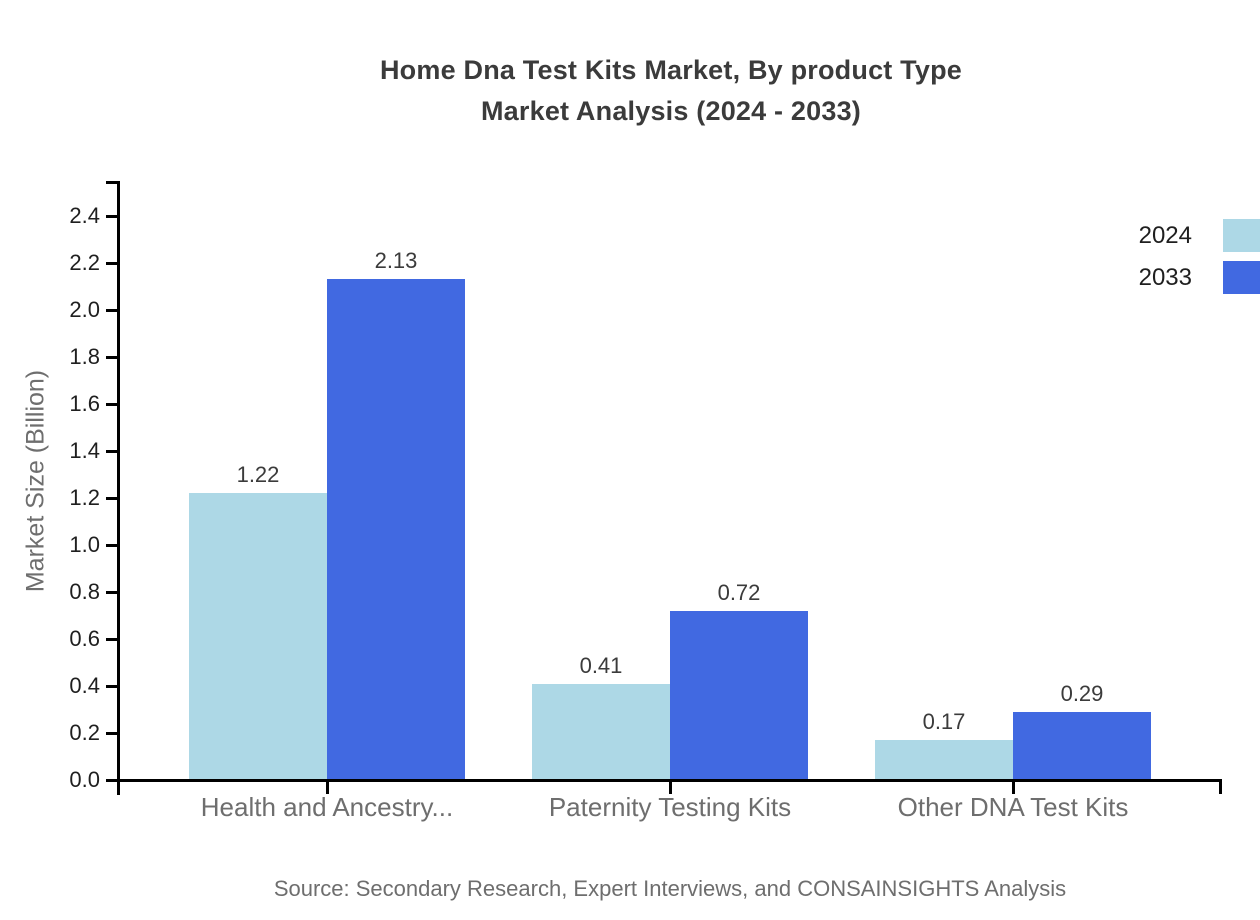 The image size is (1260, 920). Describe the element at coordinates (112, 592) in the screenshot. I see `y-tick-0.8` at that location.